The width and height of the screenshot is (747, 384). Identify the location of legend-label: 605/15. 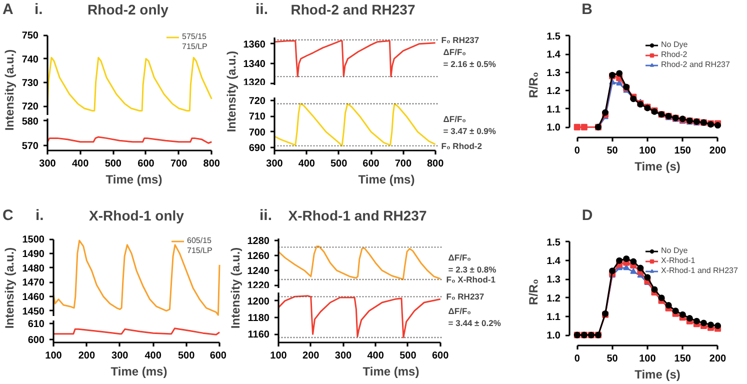
(199, 240).